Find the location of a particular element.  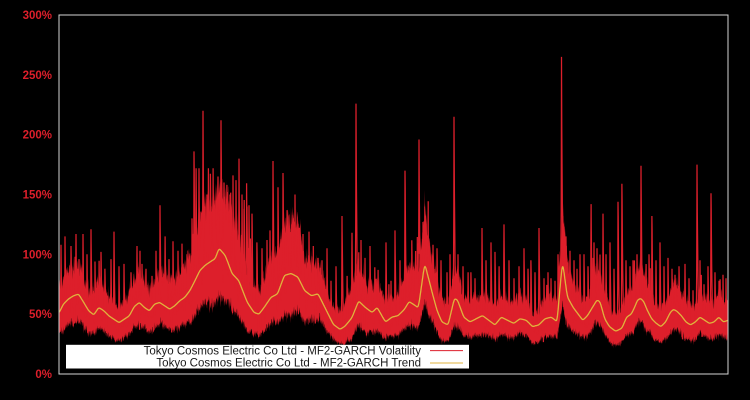

svg-text: 250% is located at coordinates (37, 76).